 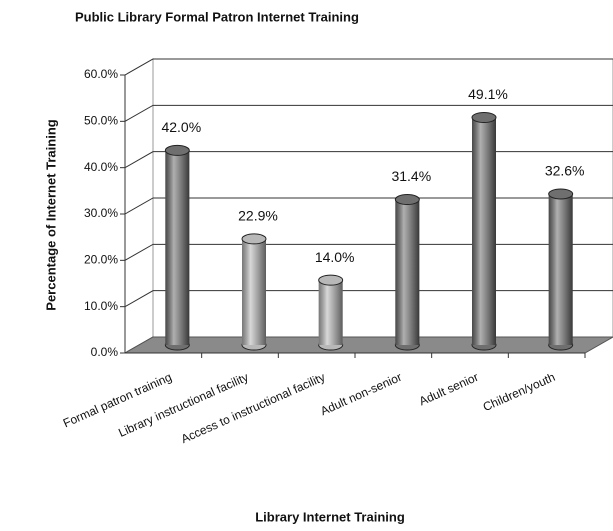 I want to click on y-tick-label: 50.0%, so click(x=101, y=121).